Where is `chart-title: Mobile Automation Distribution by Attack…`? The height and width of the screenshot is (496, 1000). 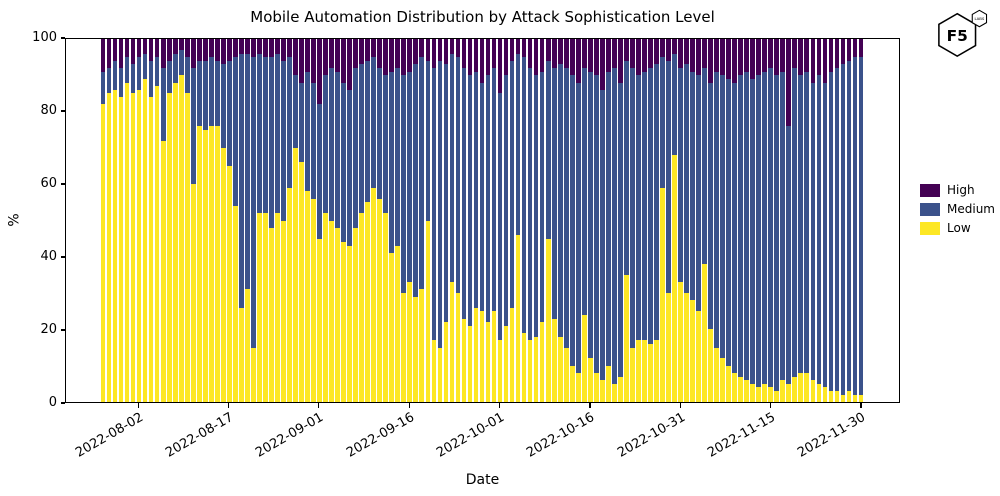 chart-title: Mobile Automation Distribution by Attack… is located at coordinates (482, 17).